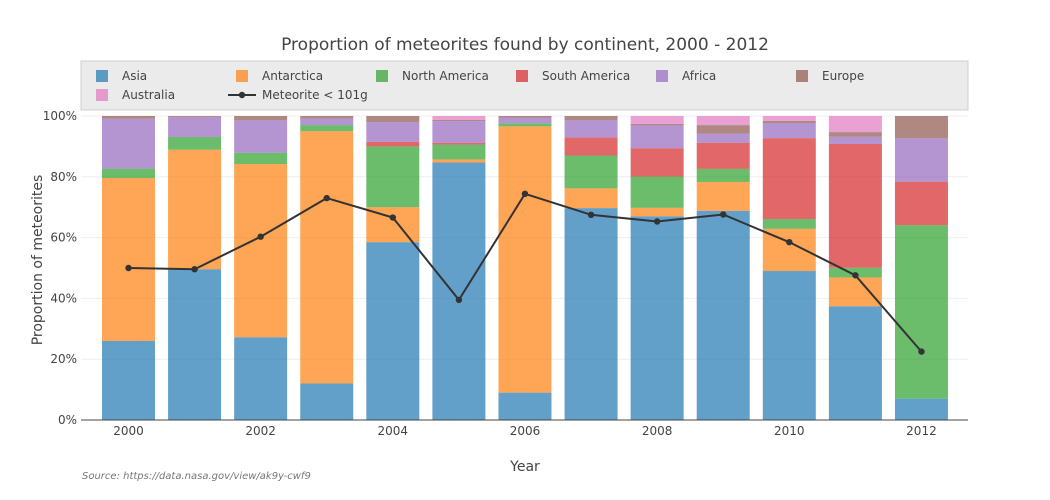 The image size is (1050, 500). What do you see at coordinates (148, 95) in the screenshot?
I see `legend-label: Australia` at bounding box center [148, 95].